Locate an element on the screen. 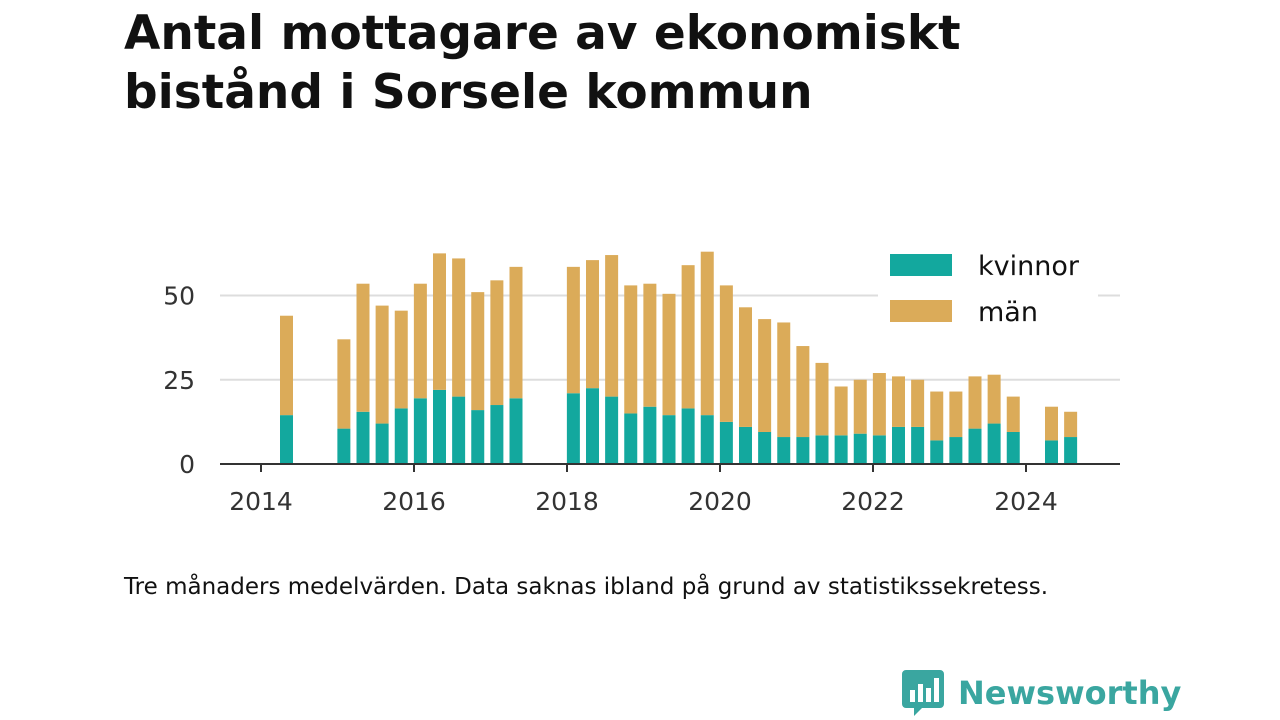 This screenshot has height=720, width=1280. x-tick-label: 2024 is located at coordinates (1026, 501).